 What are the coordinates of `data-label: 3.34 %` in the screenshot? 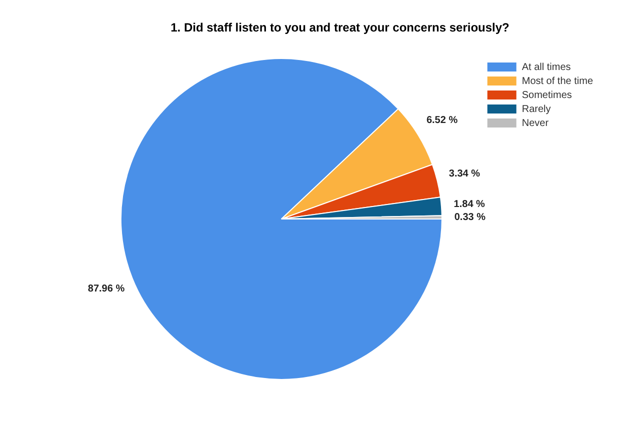 It's located at (464, 174).